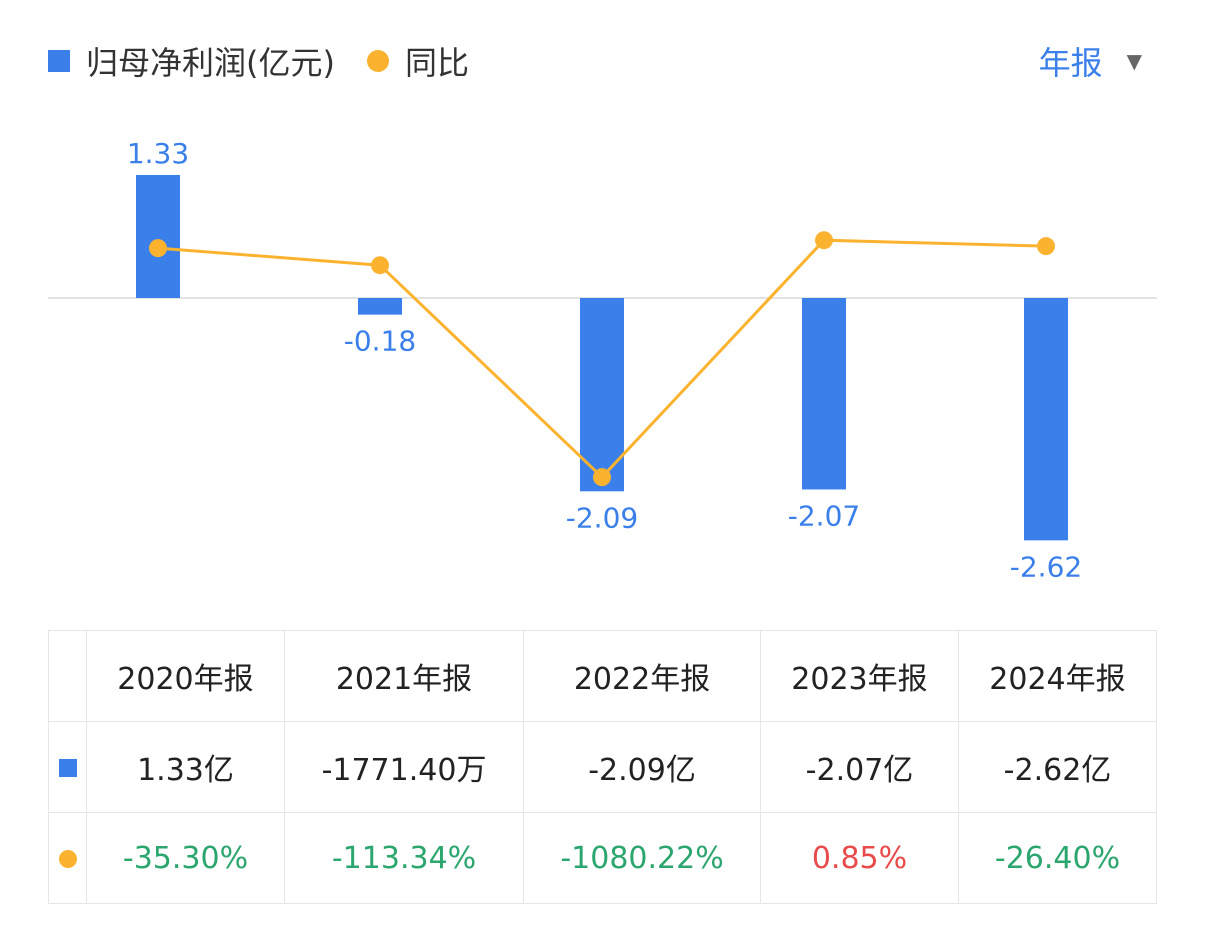 This screenshot has height=927, width=1206. Describe the element at coordinates (59, 61) in the screenshot. I see `bar-legend-marker` at that location.